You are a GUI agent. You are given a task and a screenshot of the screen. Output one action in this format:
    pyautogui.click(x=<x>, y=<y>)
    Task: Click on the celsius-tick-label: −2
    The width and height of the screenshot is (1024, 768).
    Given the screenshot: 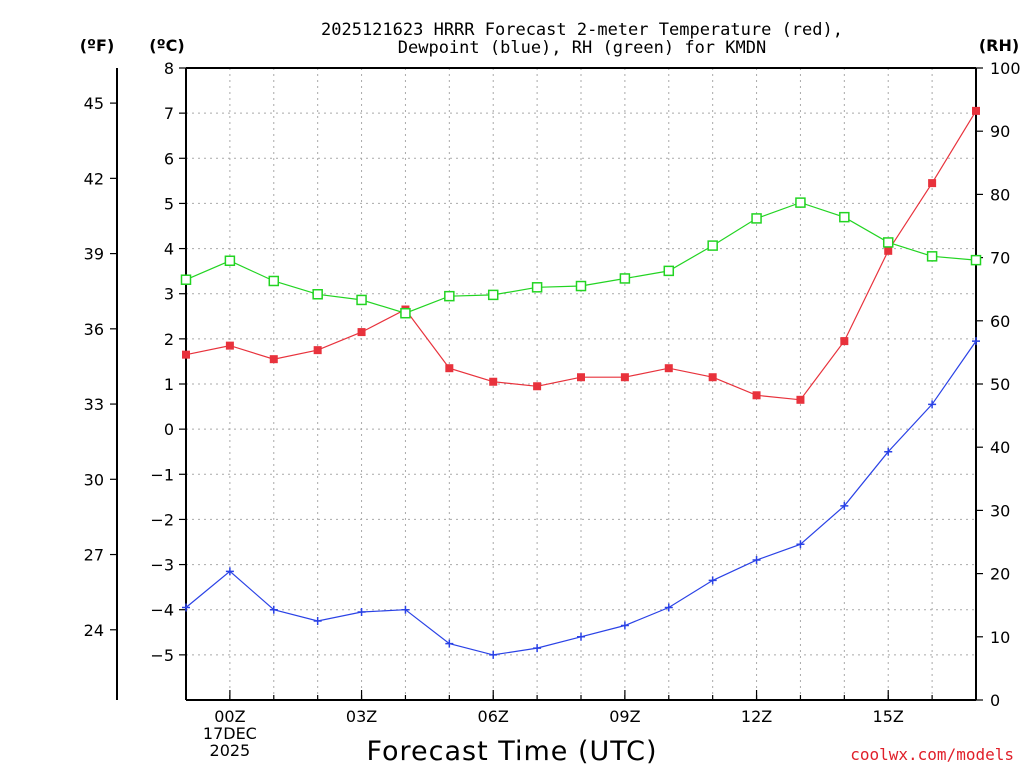 What is the action you would take?
    pyautogui.click(x=162, y=519)
    